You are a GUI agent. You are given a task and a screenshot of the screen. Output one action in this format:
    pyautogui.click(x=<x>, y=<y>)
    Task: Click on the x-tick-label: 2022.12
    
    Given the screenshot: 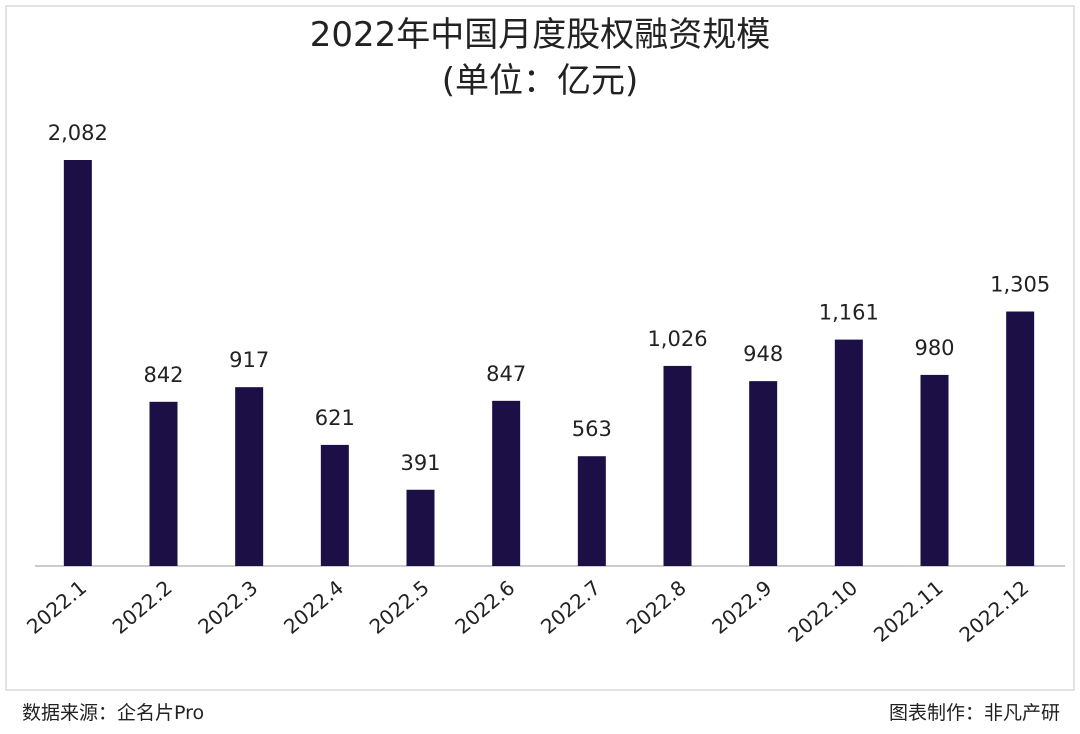 What is the action you would take?
    pyautogui.click(x=994, y=611)
    